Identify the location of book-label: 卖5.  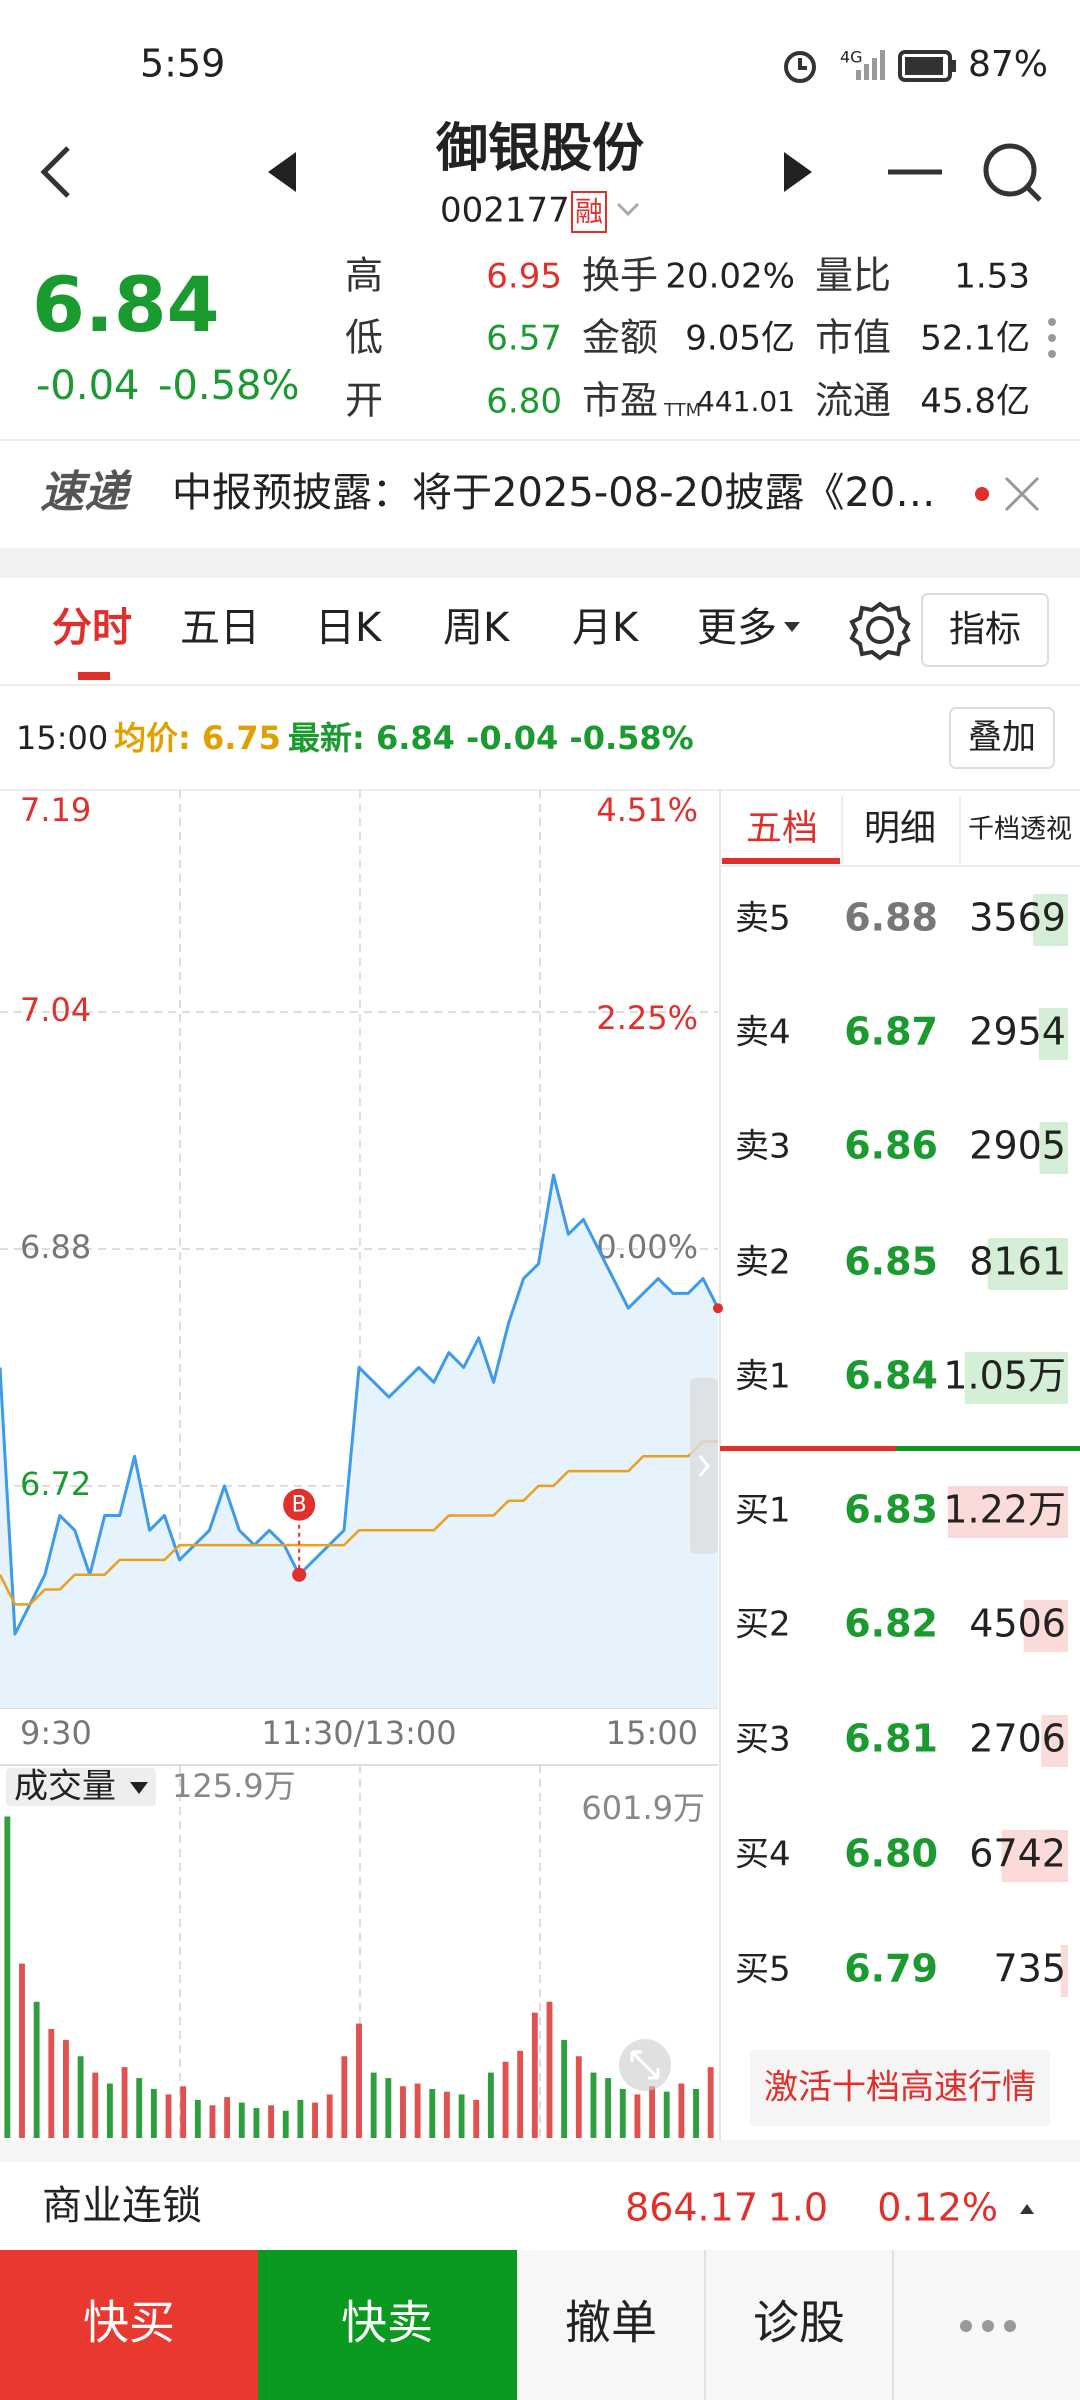
(763, 919).